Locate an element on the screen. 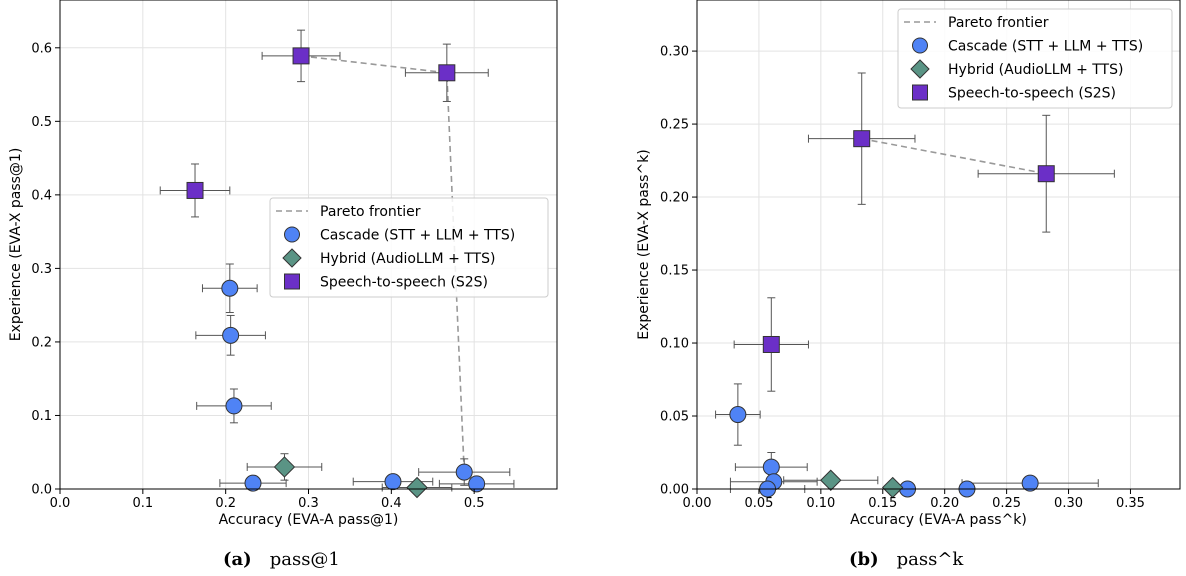 Image resolution: width=1186 pixels, height=576 pixels. x-tick-label: 0.0 is located at coordinates (60, 503).